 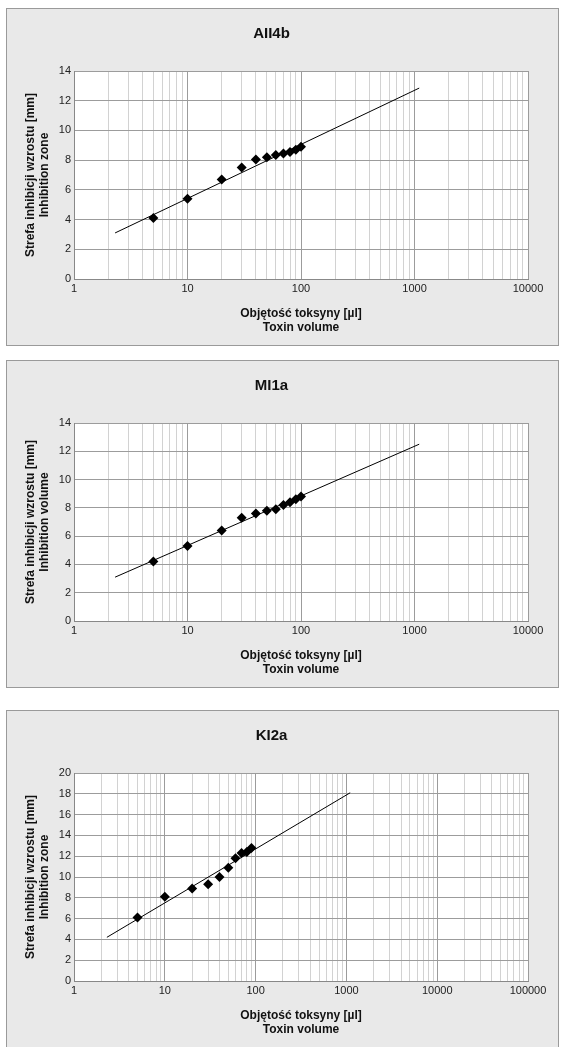 What do you see at coordinates (528, 989) in the screenshot?
I see `x-tick-label: 100000` at bounding box center [528, 989].